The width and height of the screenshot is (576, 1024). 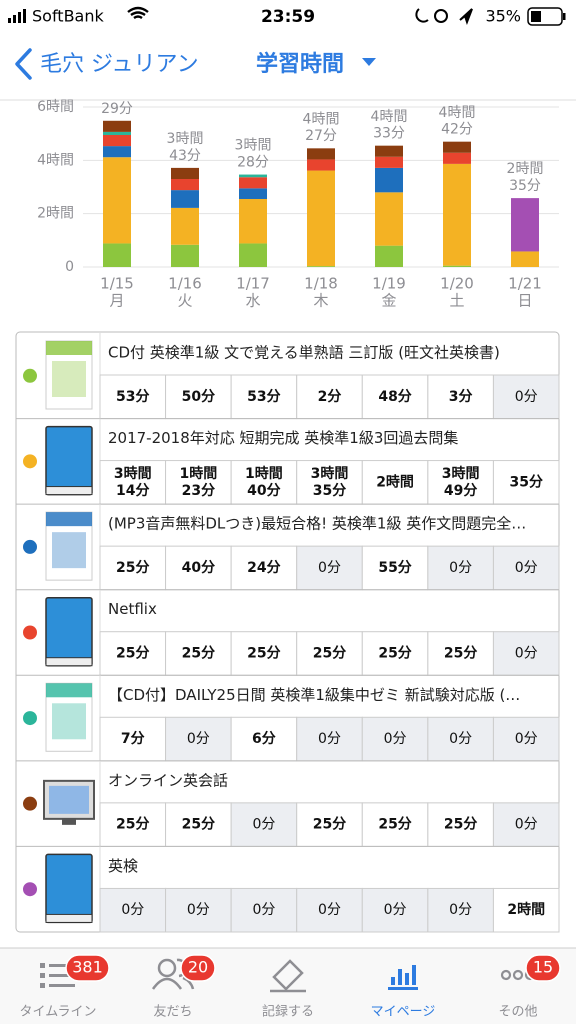 What do you see at coordinates (172, 1012) in the screenshot?
I see `tab-label: 友だち` at bounding box center [172, 1012].